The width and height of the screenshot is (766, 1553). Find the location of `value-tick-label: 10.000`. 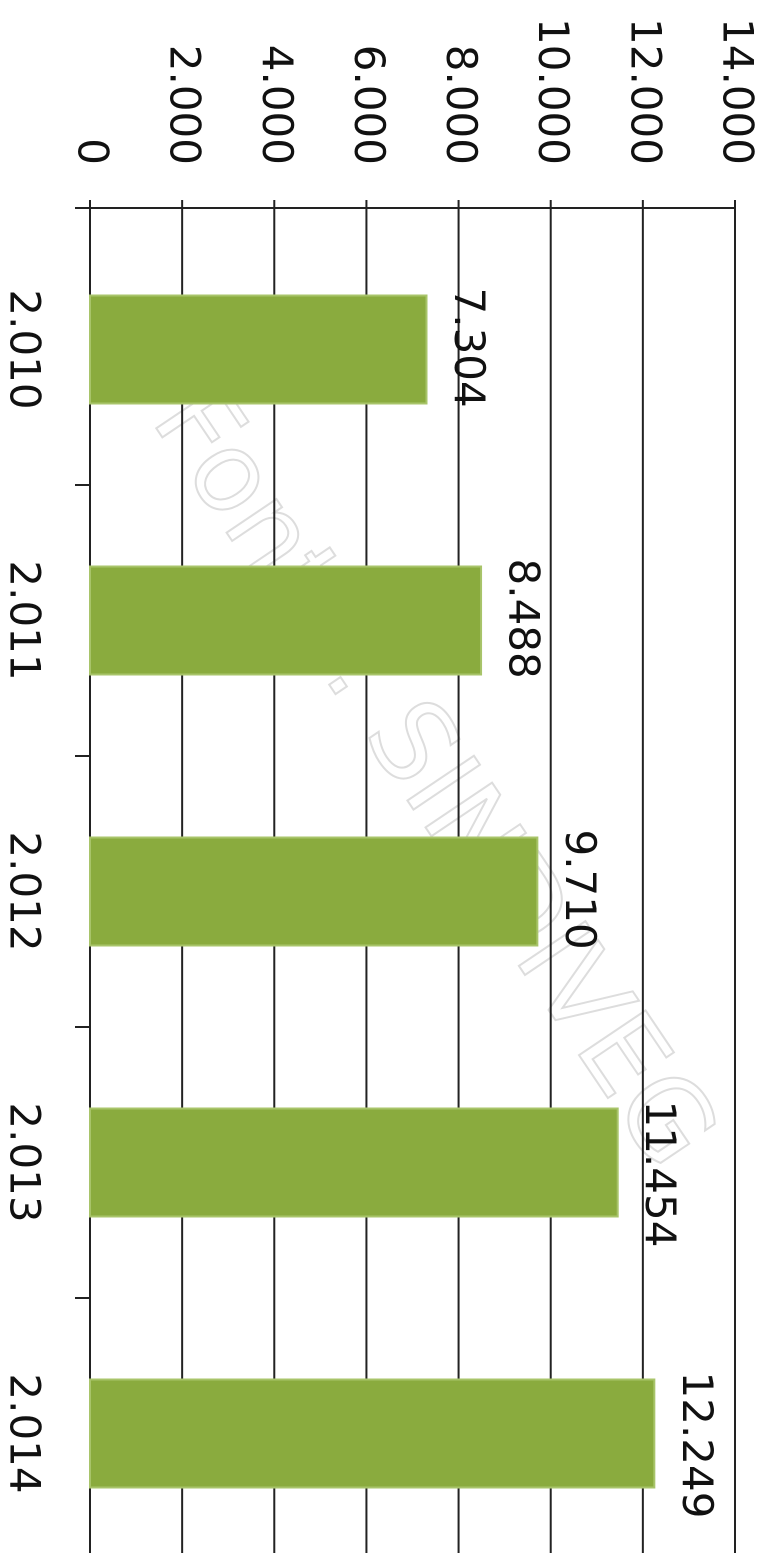

value-tick-label: 10.000 is located at coordinates (553, 91).